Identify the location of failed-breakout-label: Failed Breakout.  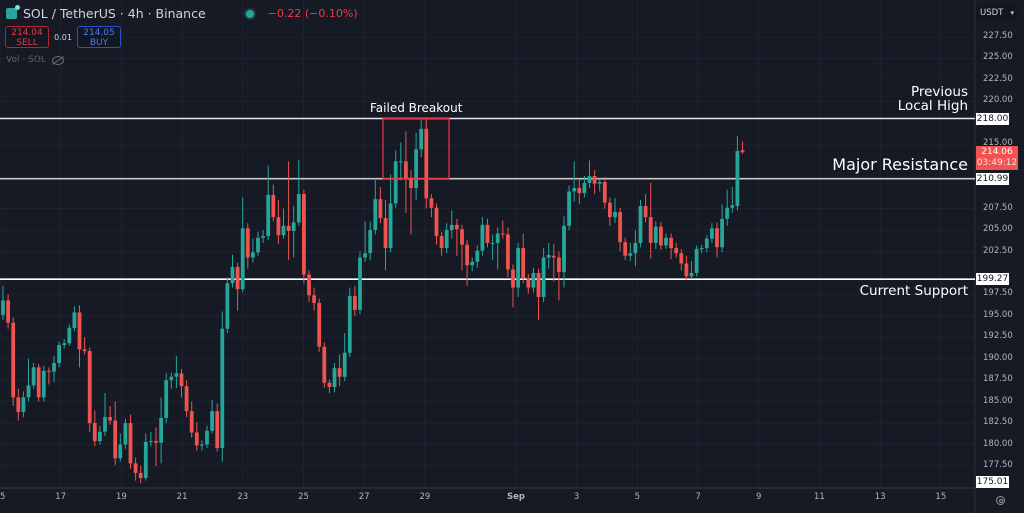
(416, 108).